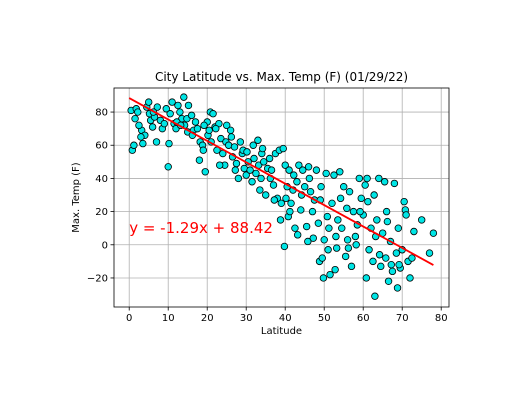  I want to click on x-tick-label: 40, so click(285, 318).